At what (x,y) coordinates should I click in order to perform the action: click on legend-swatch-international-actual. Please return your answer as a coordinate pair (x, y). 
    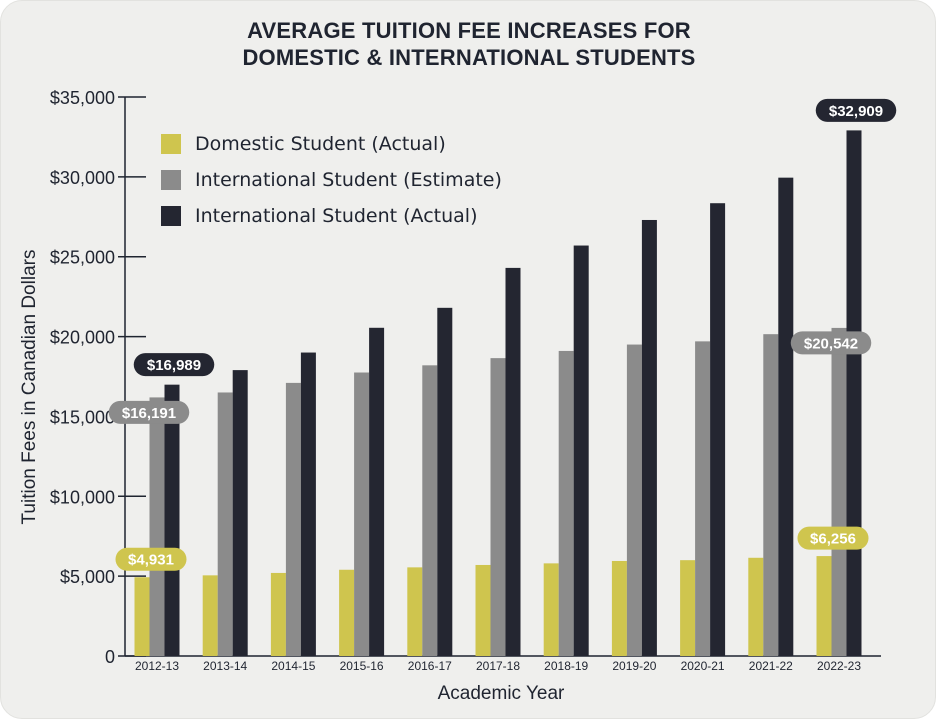
    Looking at the image, I should click on (171, 216).